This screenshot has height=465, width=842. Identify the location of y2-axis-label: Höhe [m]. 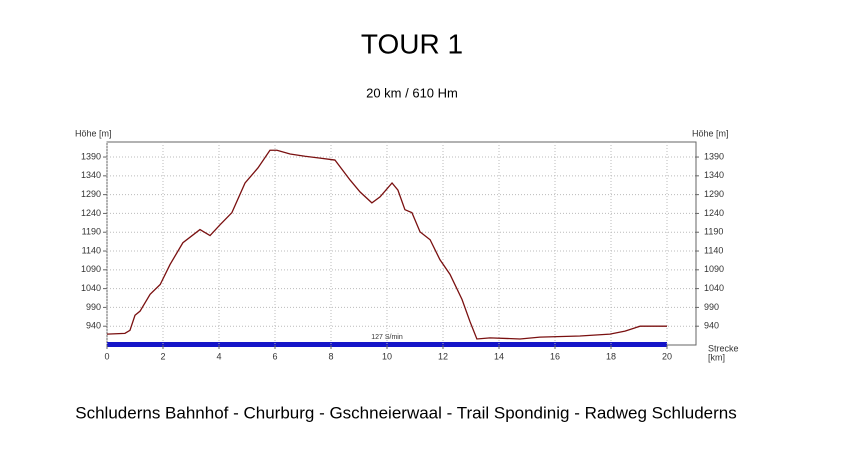
(710, 133).